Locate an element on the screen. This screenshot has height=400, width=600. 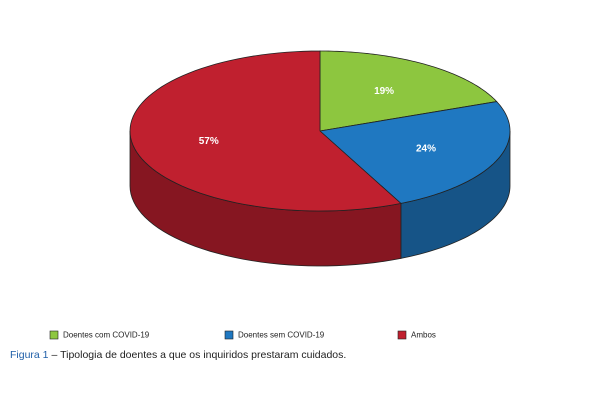
legend-label: Doentes com COVID-19 is located at coordinates (106, 335).